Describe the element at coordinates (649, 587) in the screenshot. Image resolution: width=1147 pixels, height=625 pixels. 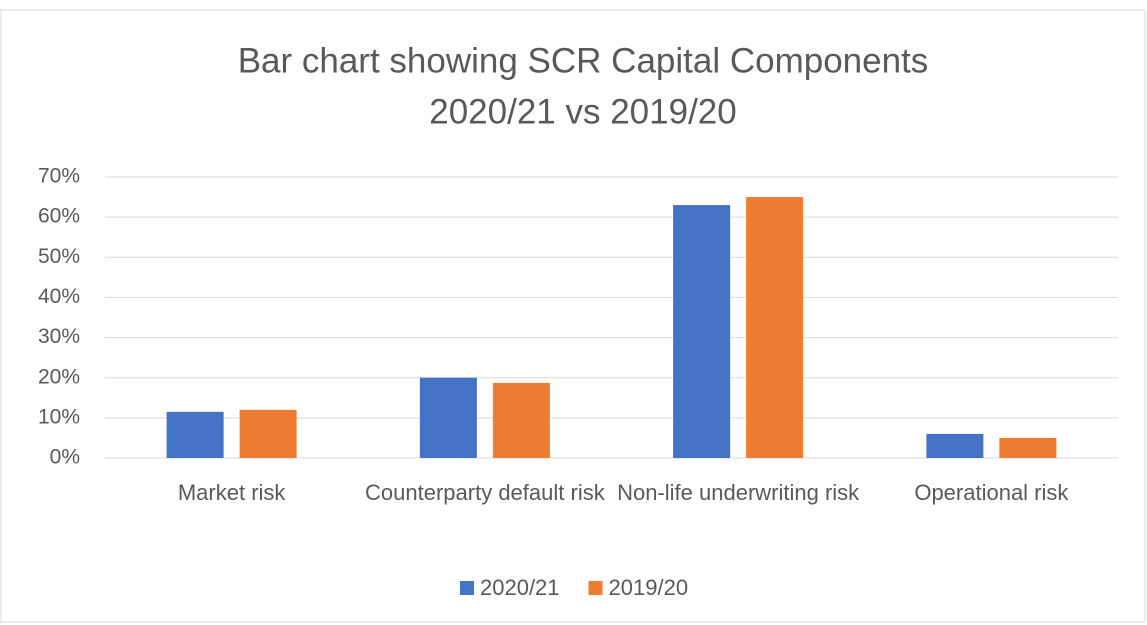
I see `legend-label: 2019/20` at that location.